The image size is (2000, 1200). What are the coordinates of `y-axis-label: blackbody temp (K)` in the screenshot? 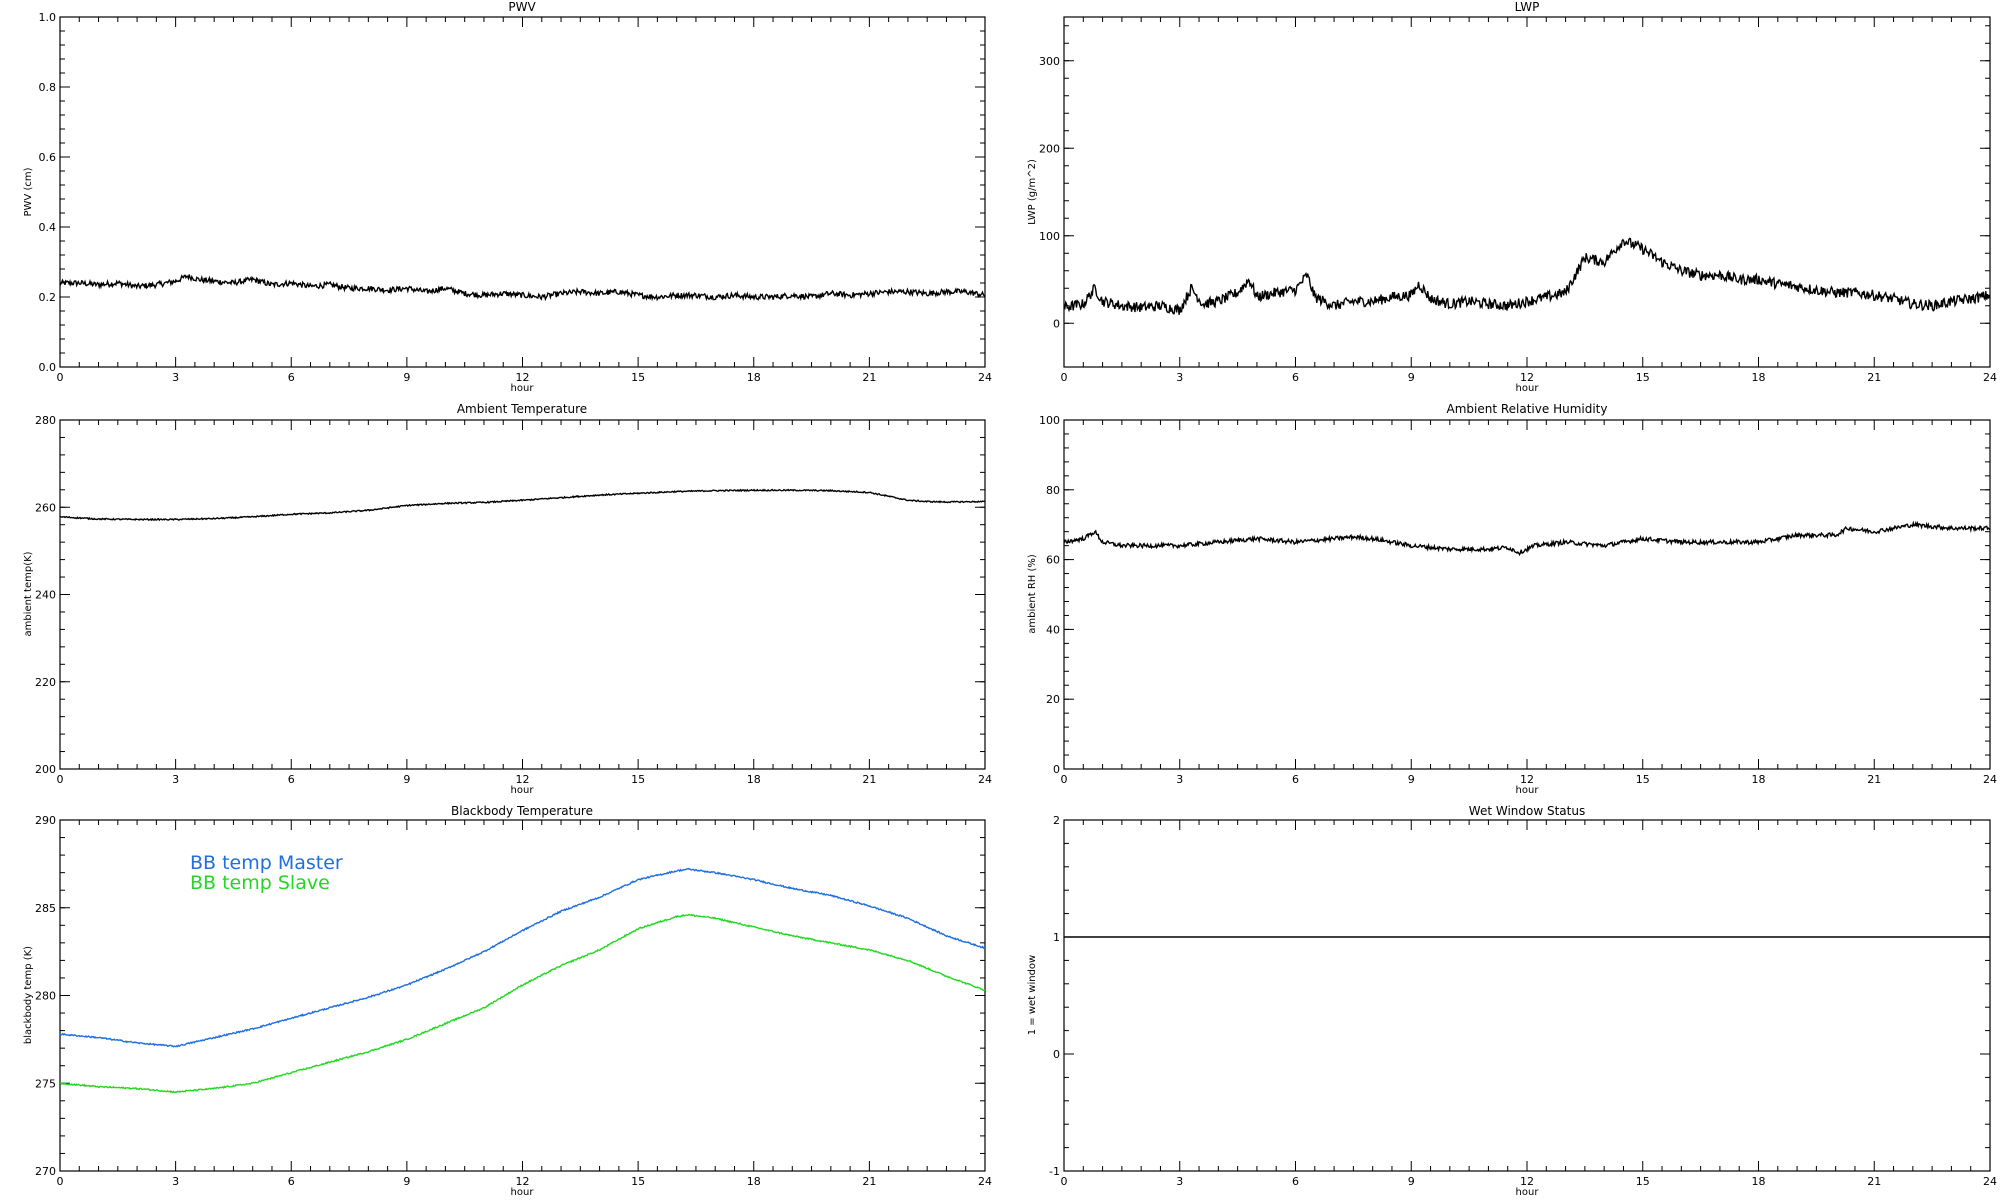 It's located at (28, 995).